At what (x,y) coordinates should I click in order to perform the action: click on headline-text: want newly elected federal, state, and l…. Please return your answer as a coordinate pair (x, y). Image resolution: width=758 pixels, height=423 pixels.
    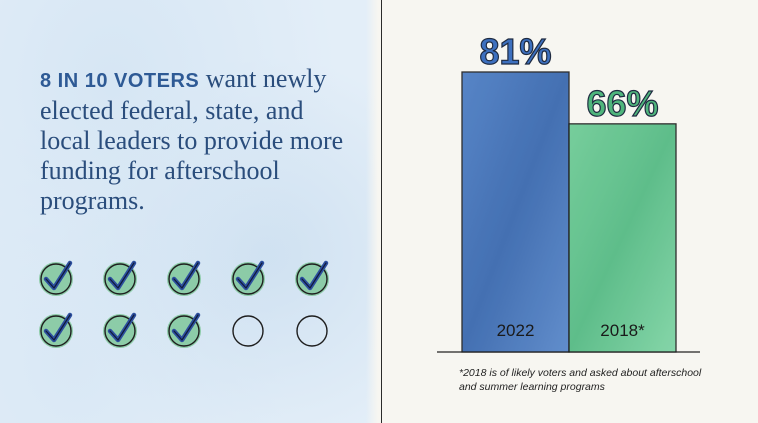
    Looking at the image, I should click on (192, 139).